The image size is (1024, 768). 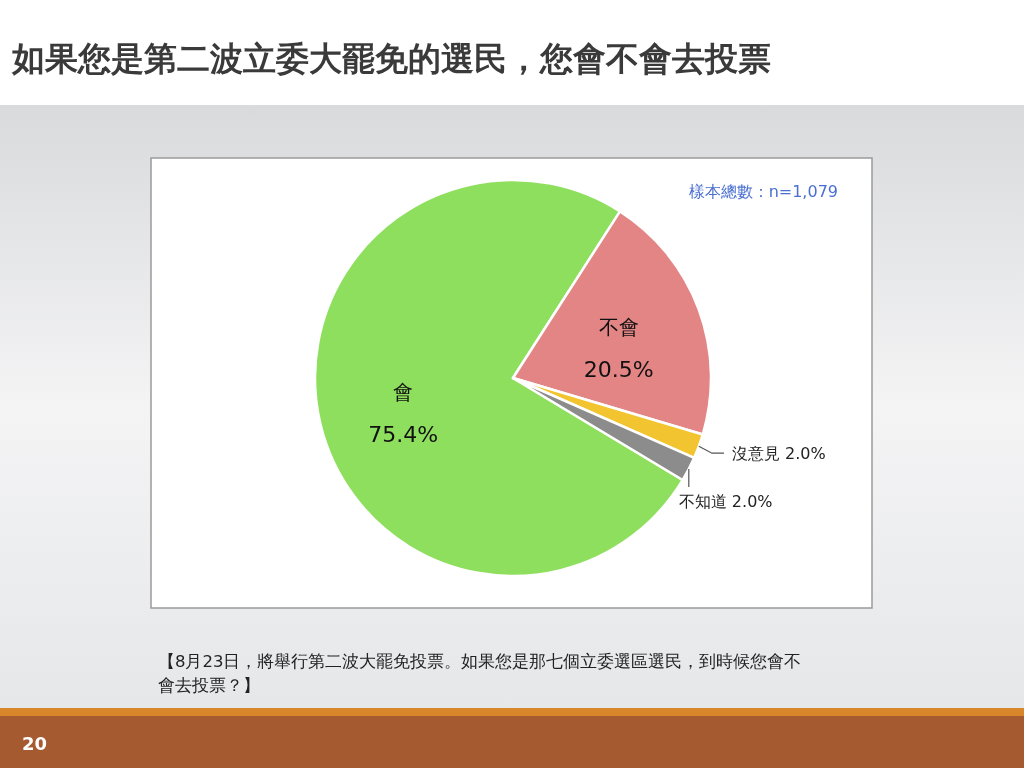 What do you see at coordinates (403, 434) in the screenshot?
I see `data-label: 75.4%` at bounding box center [403, 434].